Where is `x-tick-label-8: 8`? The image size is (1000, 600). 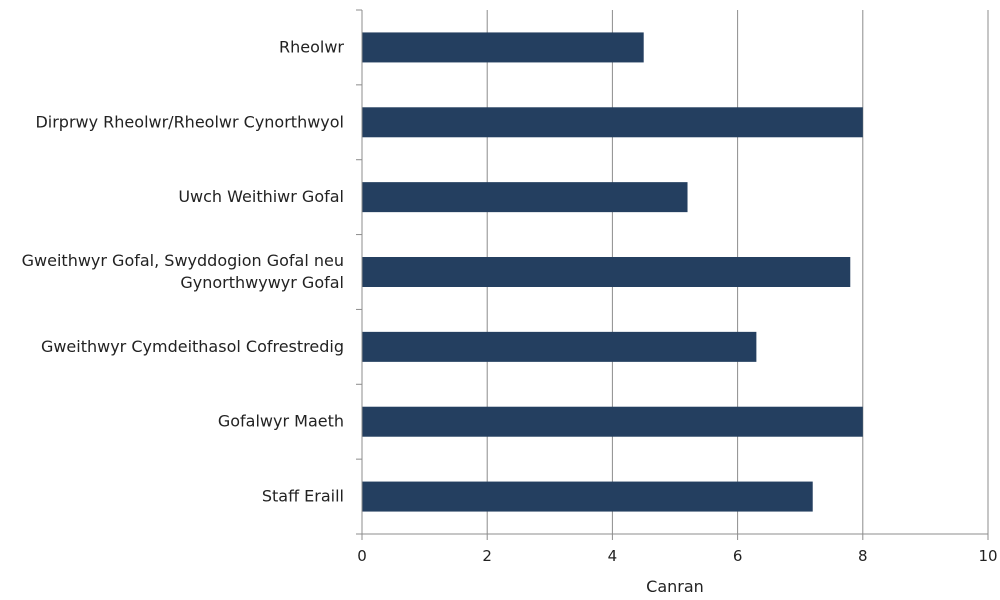 x-tick-label-8: 8 is located at coordinates (863, 556).